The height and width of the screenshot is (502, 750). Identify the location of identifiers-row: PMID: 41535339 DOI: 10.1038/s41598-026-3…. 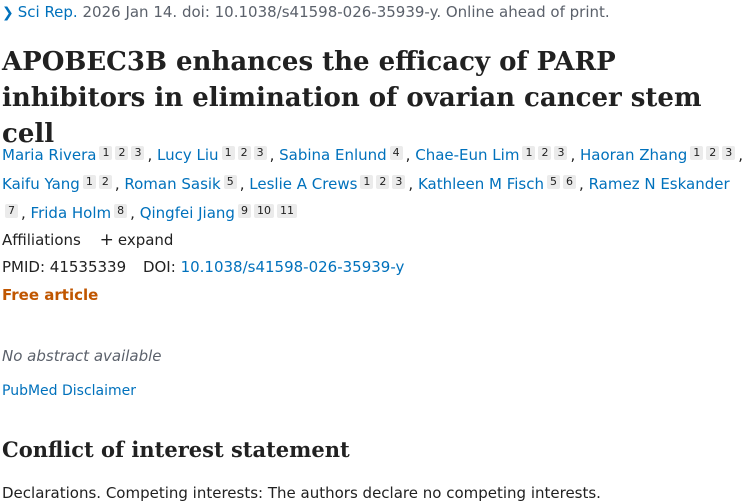
(203, 267).